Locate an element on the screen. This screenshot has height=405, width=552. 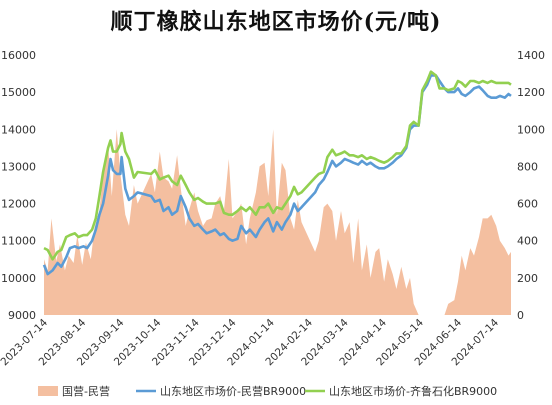
right-axis-tick-label: 600 is located at coordinates (527, 204).